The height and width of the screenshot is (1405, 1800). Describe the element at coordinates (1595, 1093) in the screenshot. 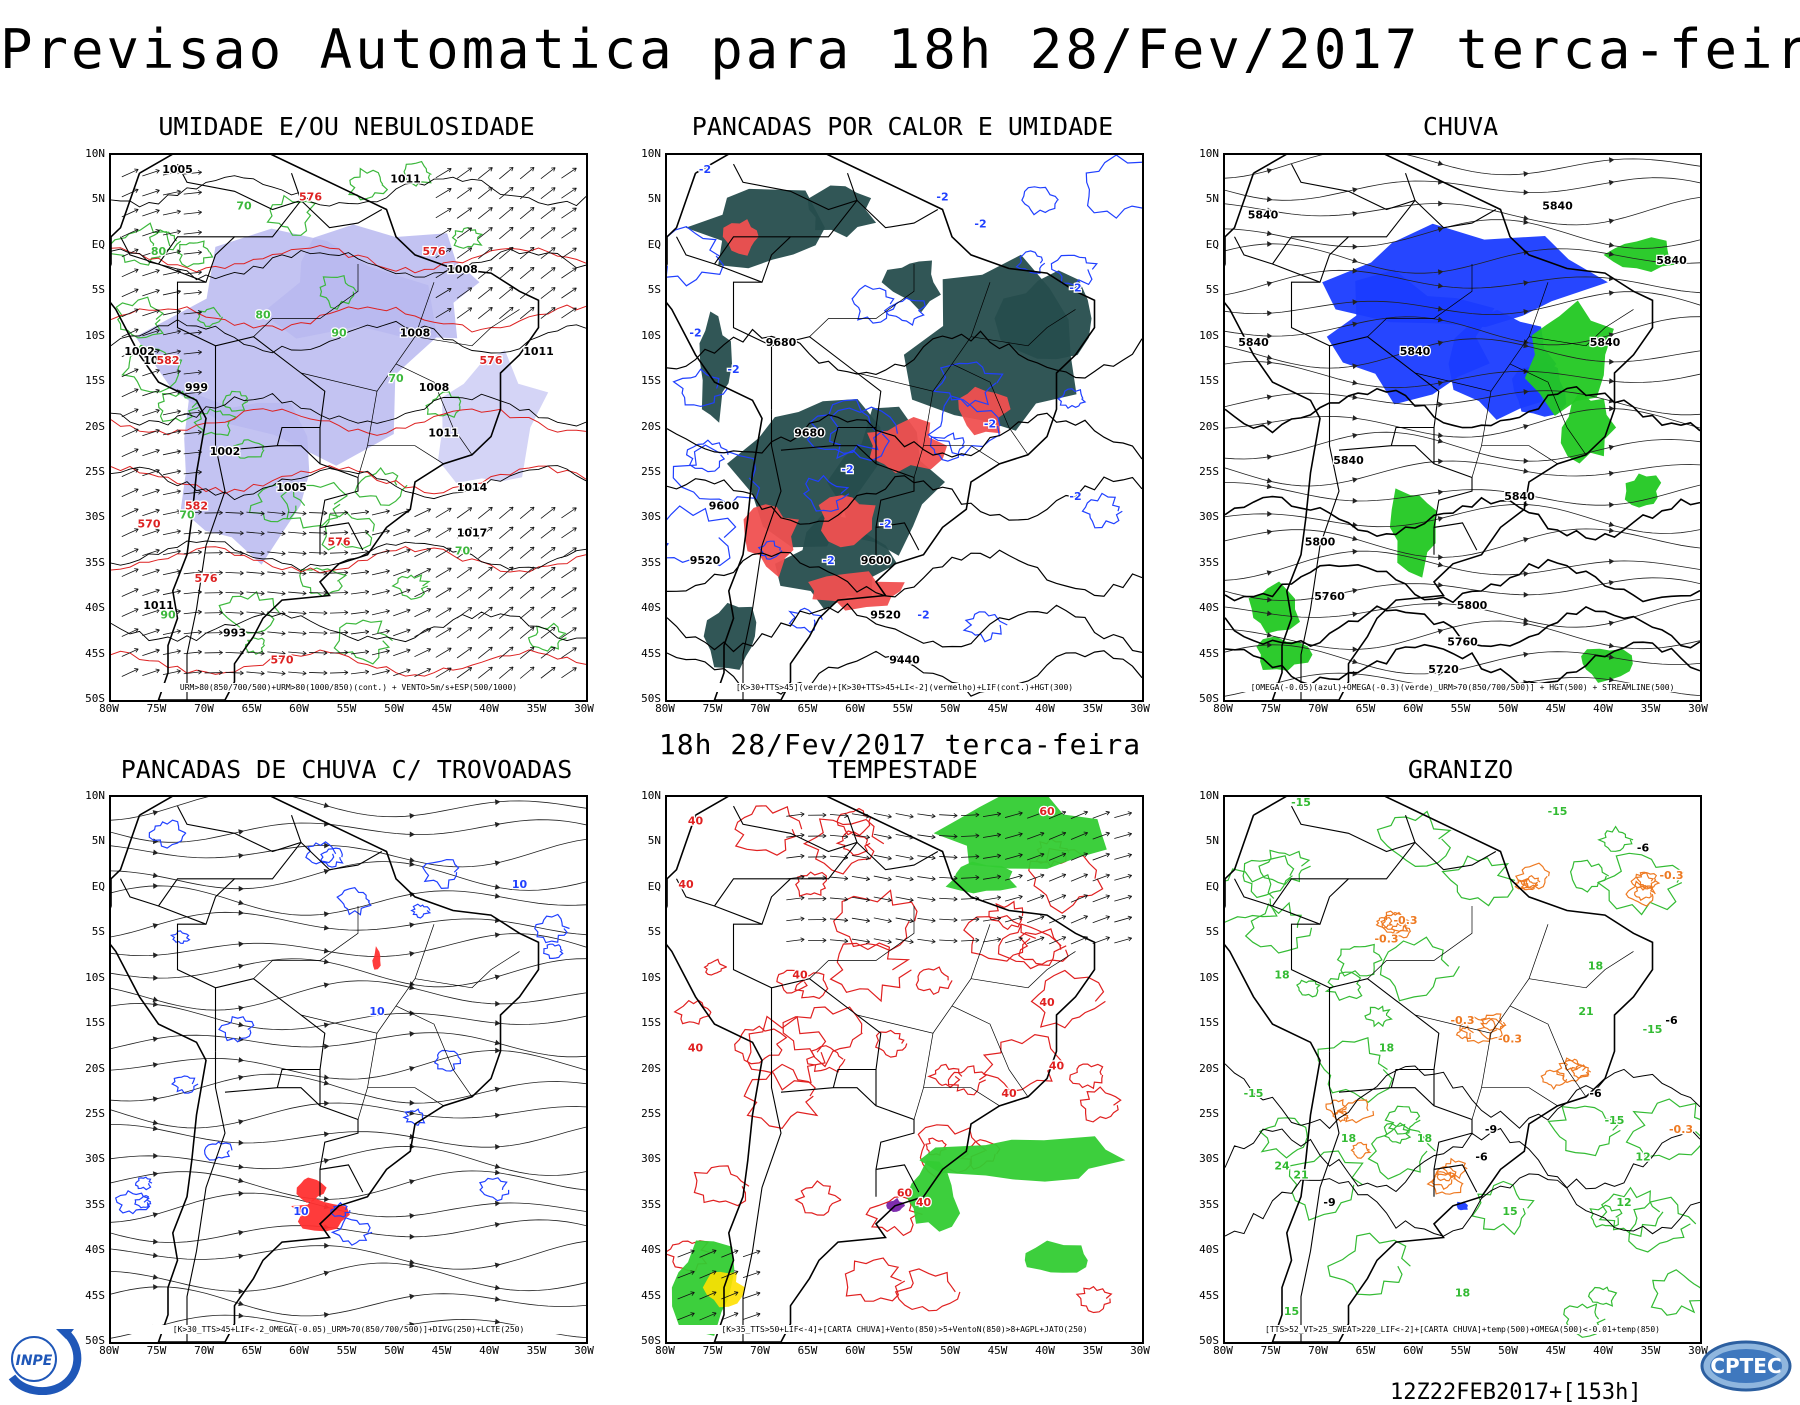

I see `contour-label: -6` at that location.